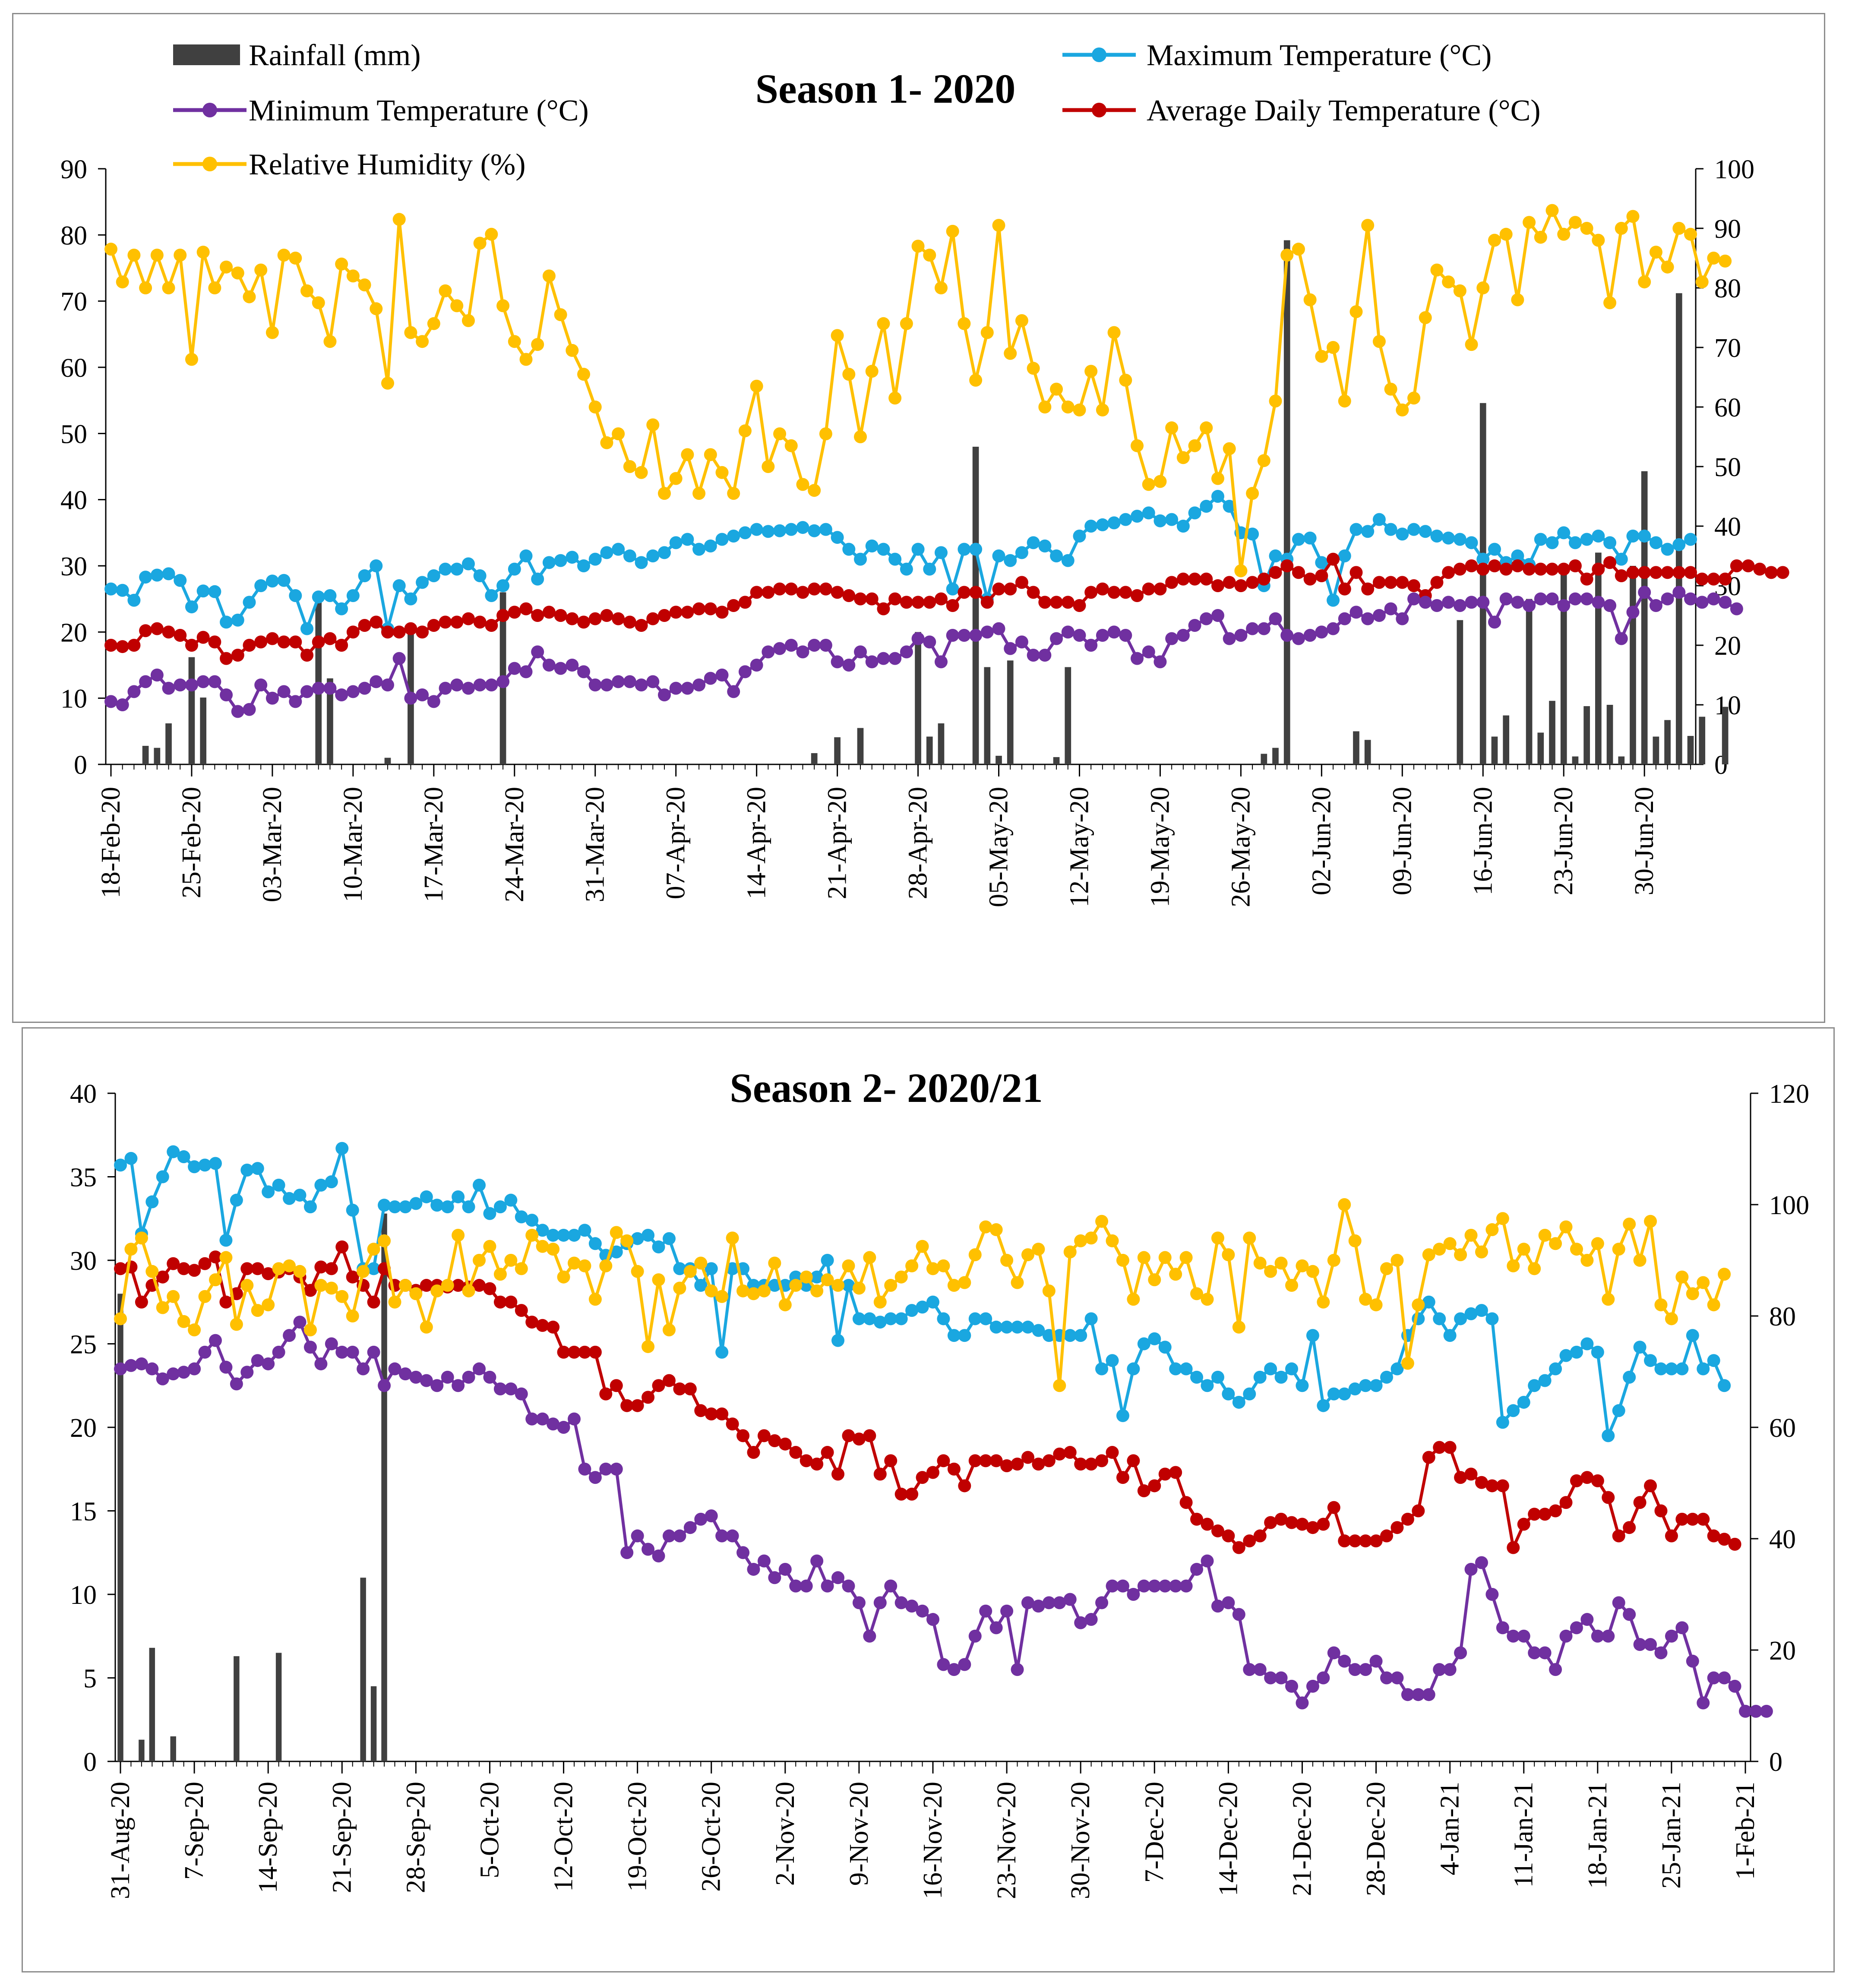  What do you see at coordinates (74, 235) in the screenshot?
I see `left-tick-label: 80` at bounding box center [74, 235].